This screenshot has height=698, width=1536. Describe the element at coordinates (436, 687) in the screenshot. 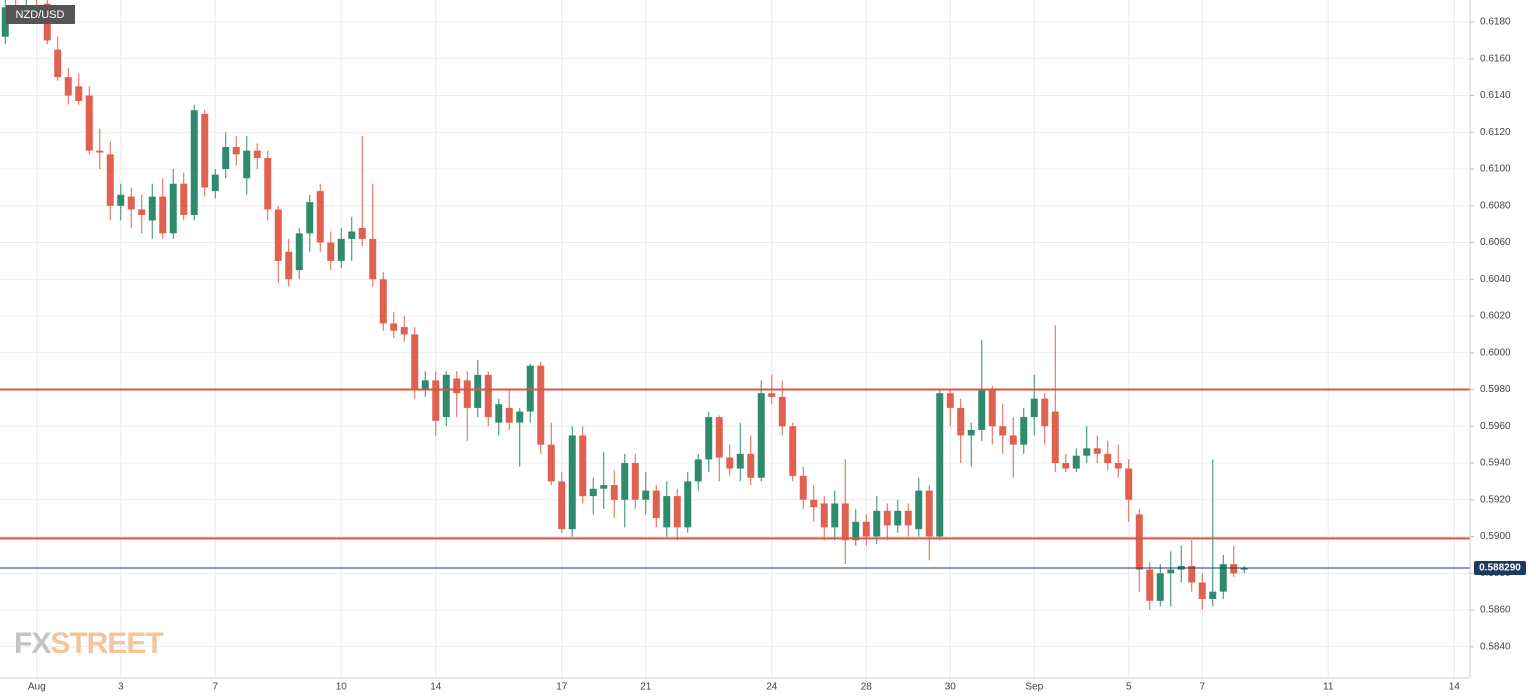

I see `x-tick-label: 14` at that location.